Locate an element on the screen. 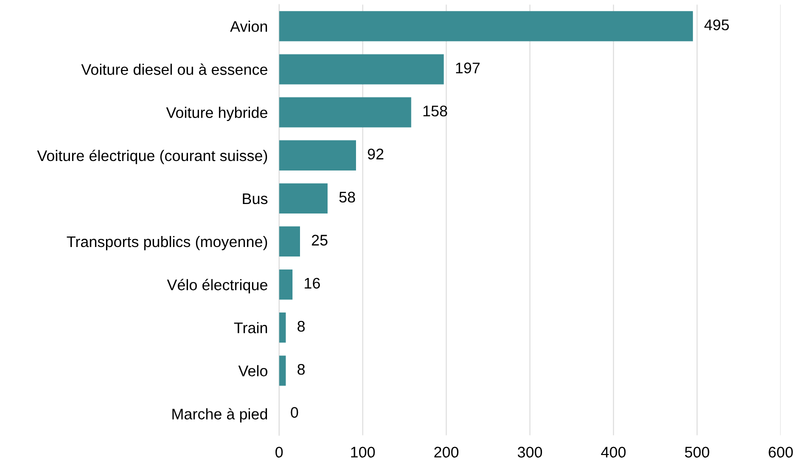  y-tick-label: Voiture électrique (courant suisse) is located at coordinates (152, 157).